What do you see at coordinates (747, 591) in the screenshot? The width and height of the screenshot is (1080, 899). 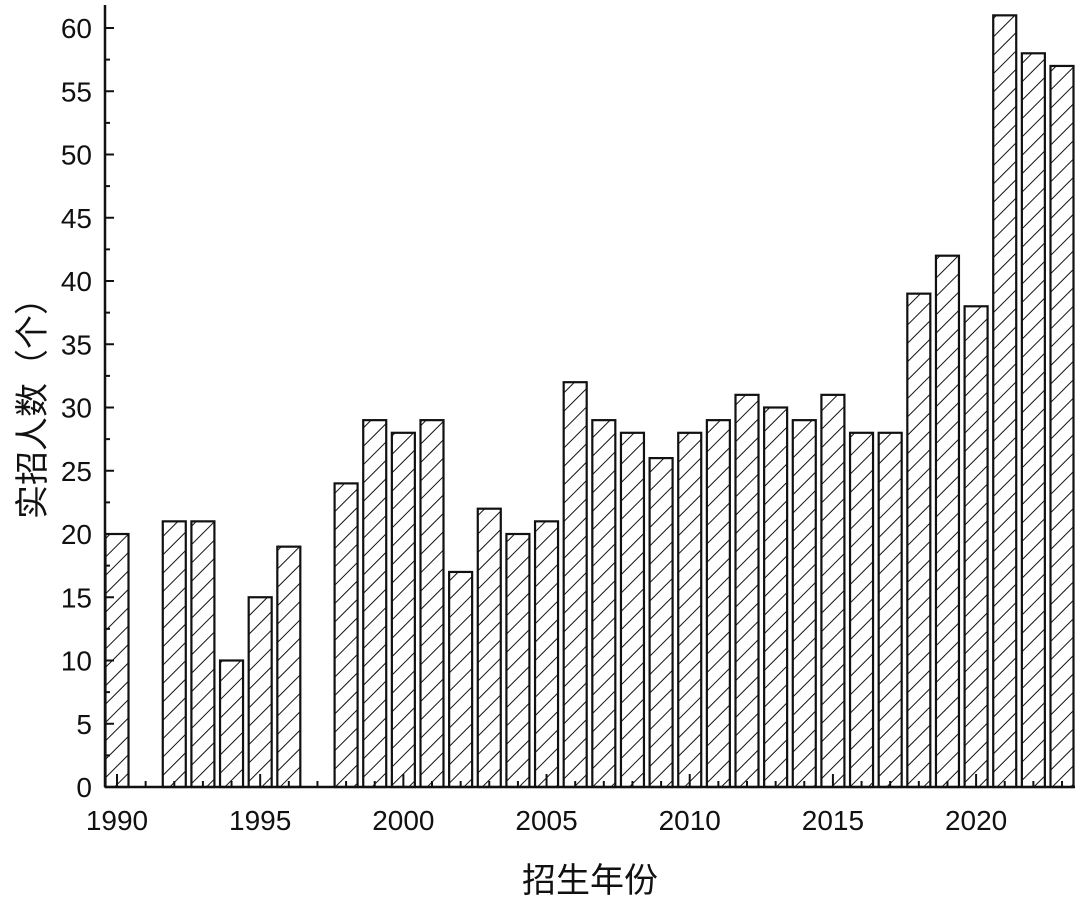 I see `bar-2012` at bounding box center [747, 591].